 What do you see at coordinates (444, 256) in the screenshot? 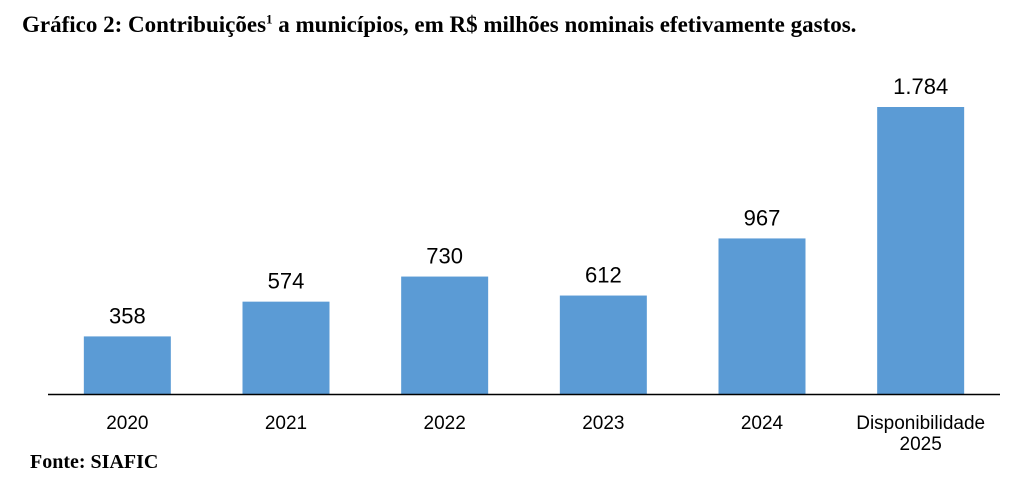
I see `value-label: 730` at bounding box center [444, 256].